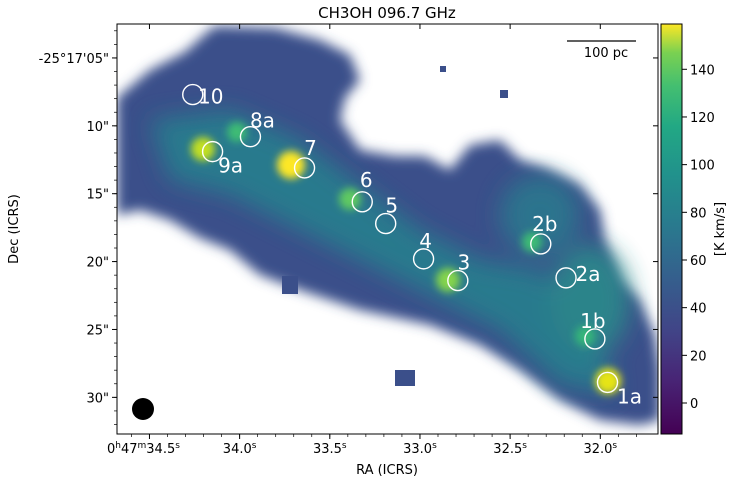 The image size is (738, 489). I want to click on x-tick-label: 34.0s, so click(240, 449).